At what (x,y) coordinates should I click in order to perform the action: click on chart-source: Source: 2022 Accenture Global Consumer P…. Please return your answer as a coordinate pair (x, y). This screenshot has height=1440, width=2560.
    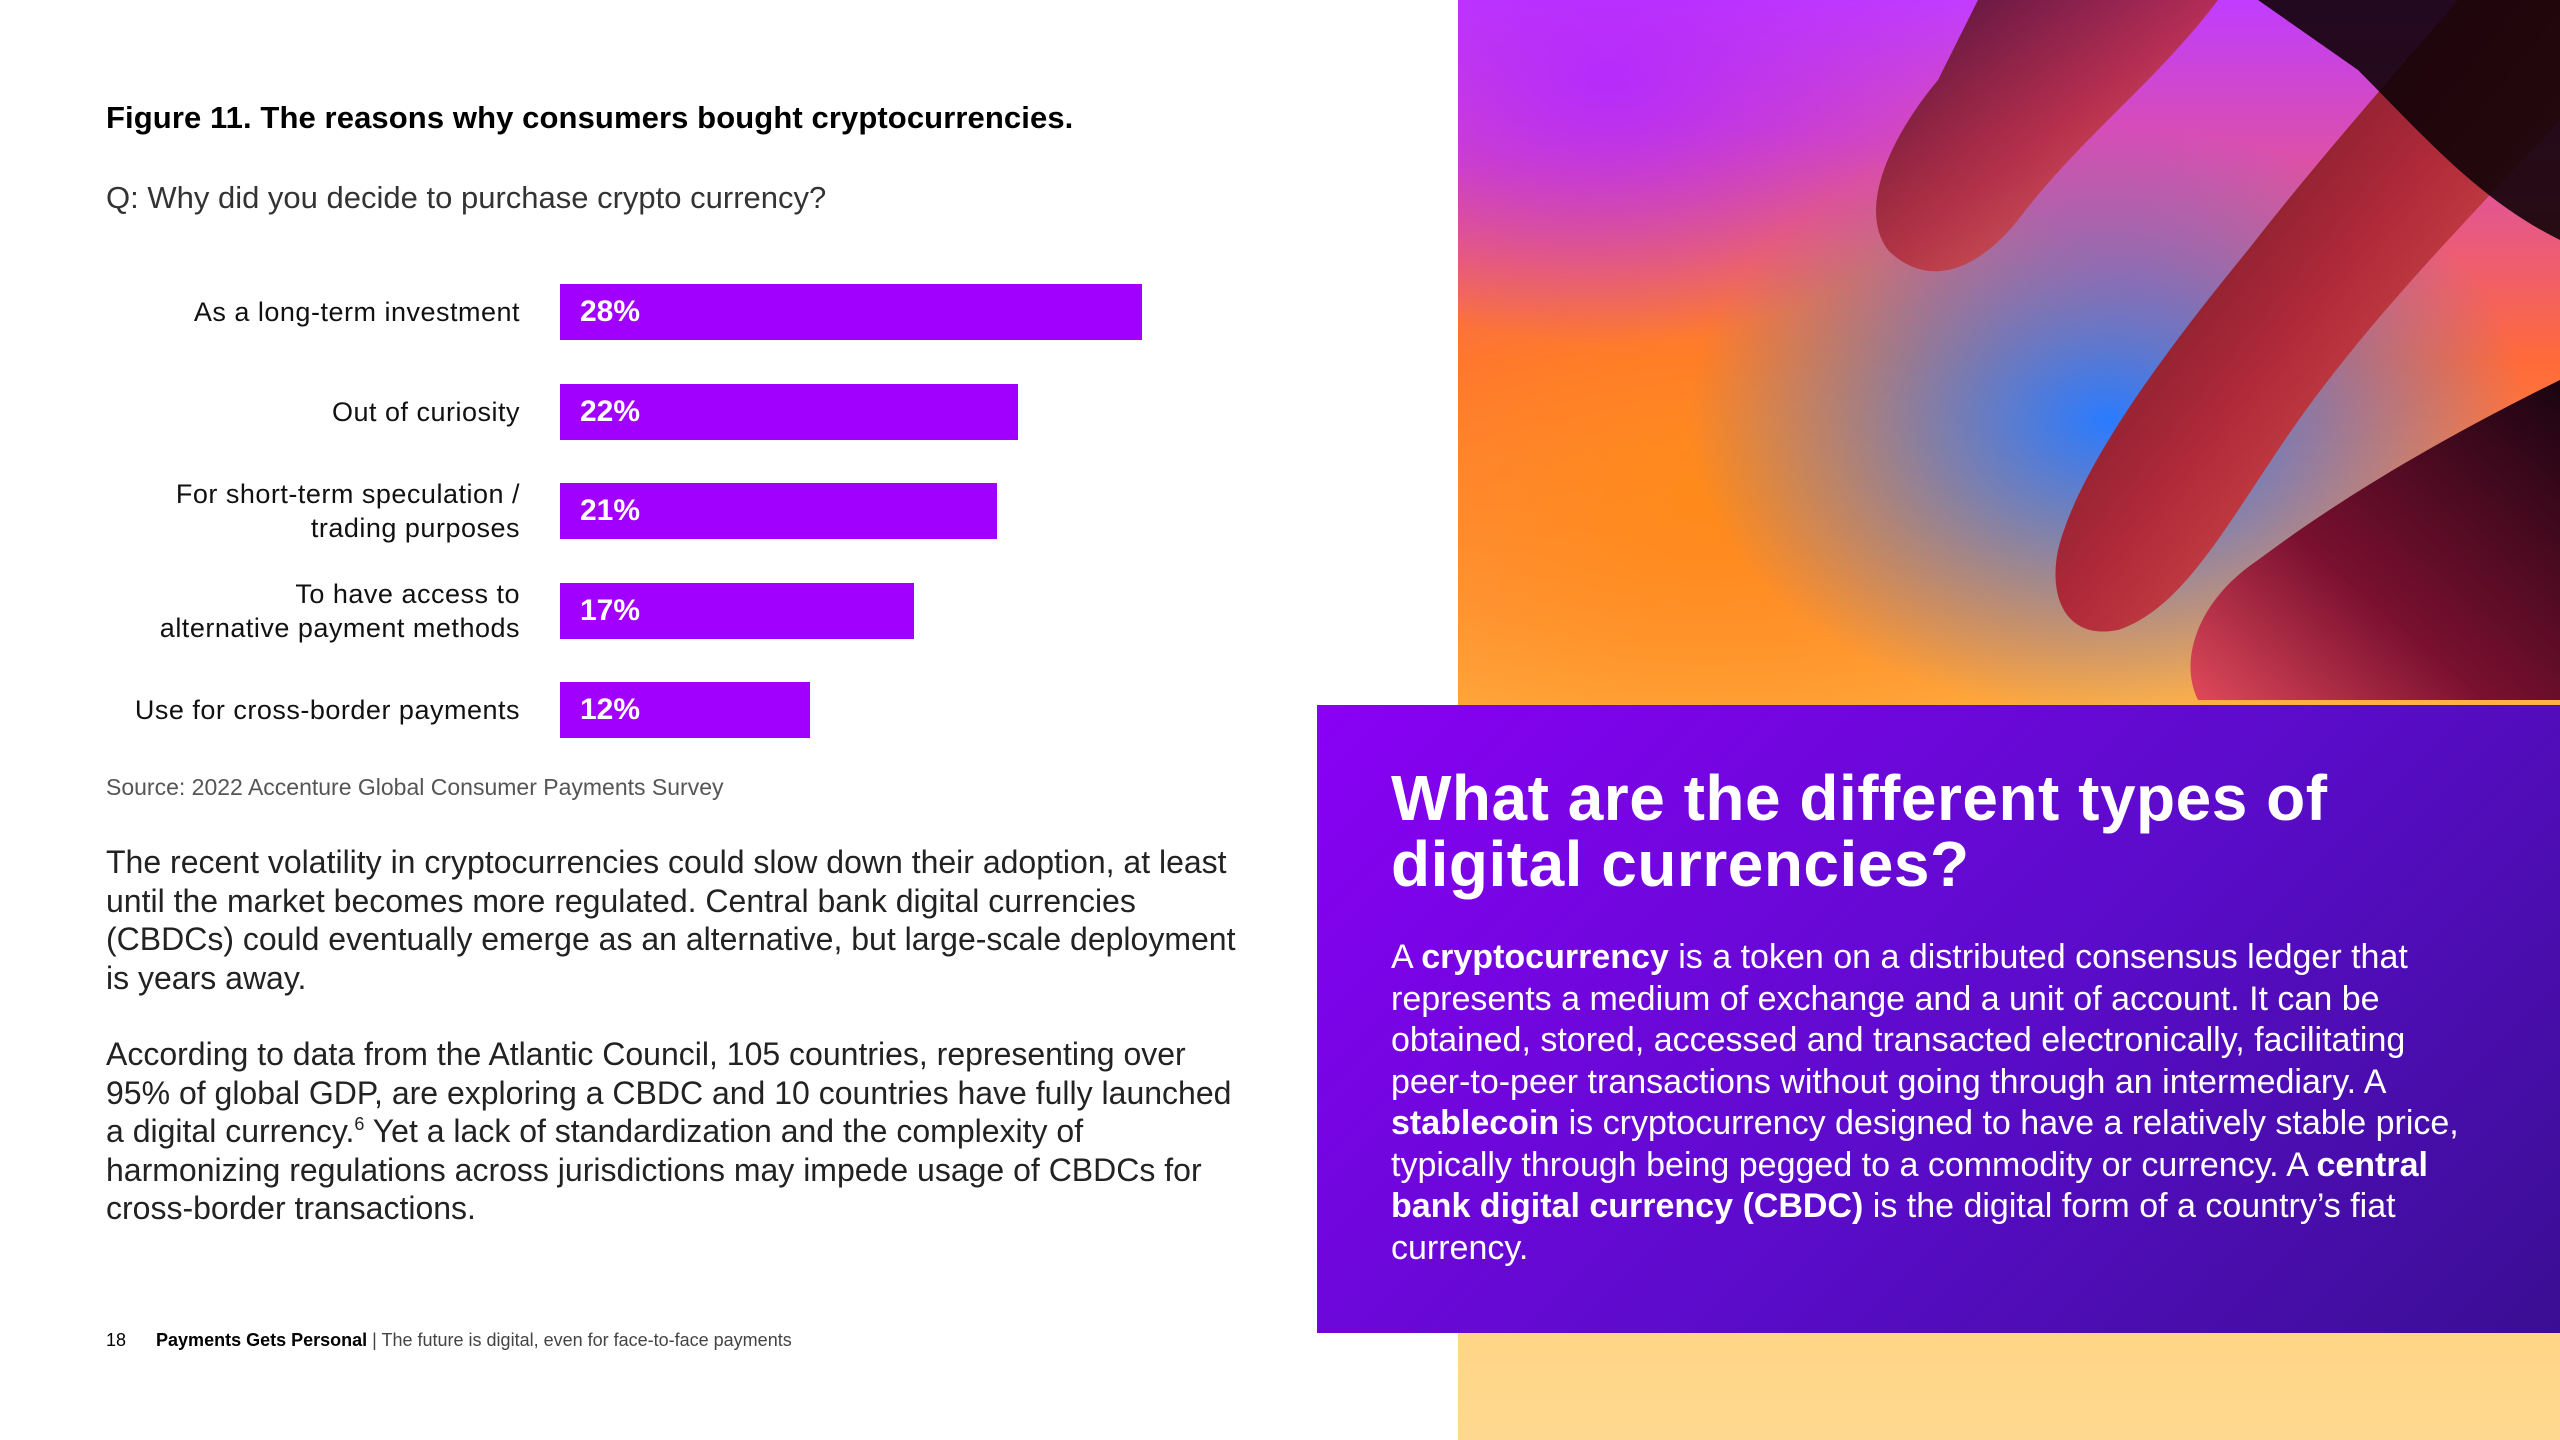
    Looking at the image, I should click on (415, 787).